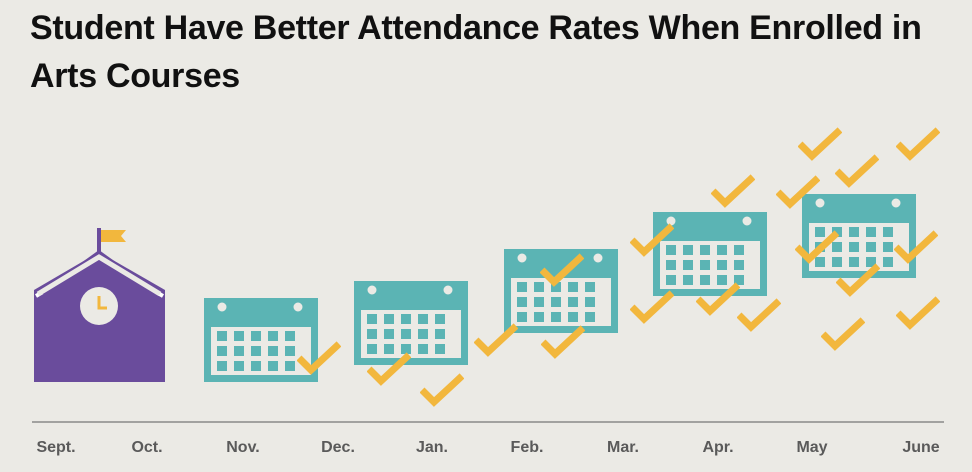 This screenshot has width=972, height=472. What do you see at coordinates (242, 447) in the screenshot?
I see `month-label: Nov.` at bounding box center [242, 447].